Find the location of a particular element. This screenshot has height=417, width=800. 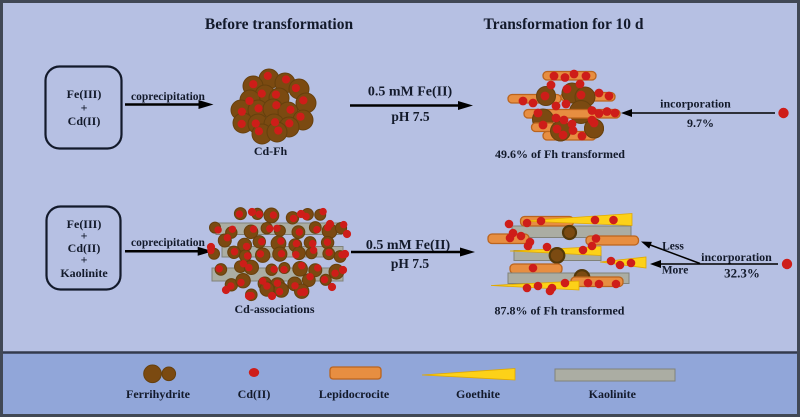

svg-text: Cd-associations is located at coordinates (274, 309).